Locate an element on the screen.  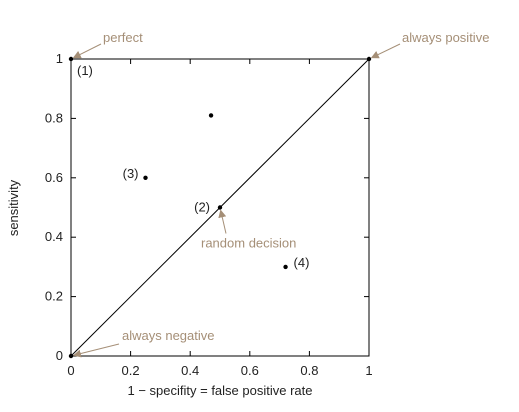
x-axis-title: 1 − specifity = false positive rate is located at coordinates (220, 390).